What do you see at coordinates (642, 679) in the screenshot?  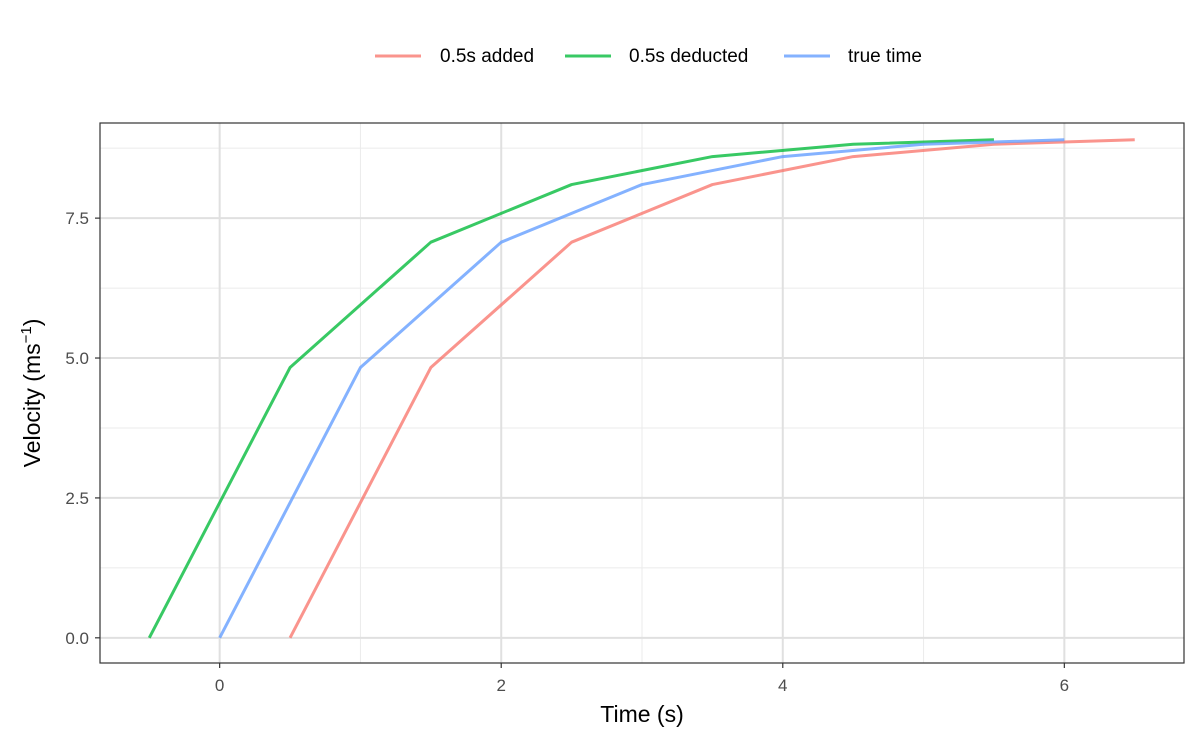 I see `x-axis: 0 2 4 6` at bounding box center [642, 679].